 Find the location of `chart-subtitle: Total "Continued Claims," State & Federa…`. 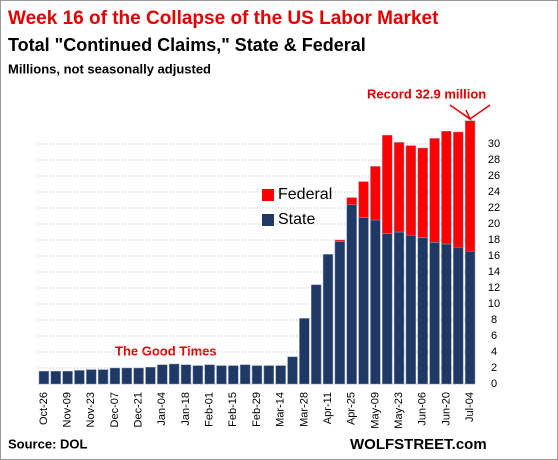

chart-subtitle: Total "Continued Claims," State & Federa… is located at coordinates (187, 45).